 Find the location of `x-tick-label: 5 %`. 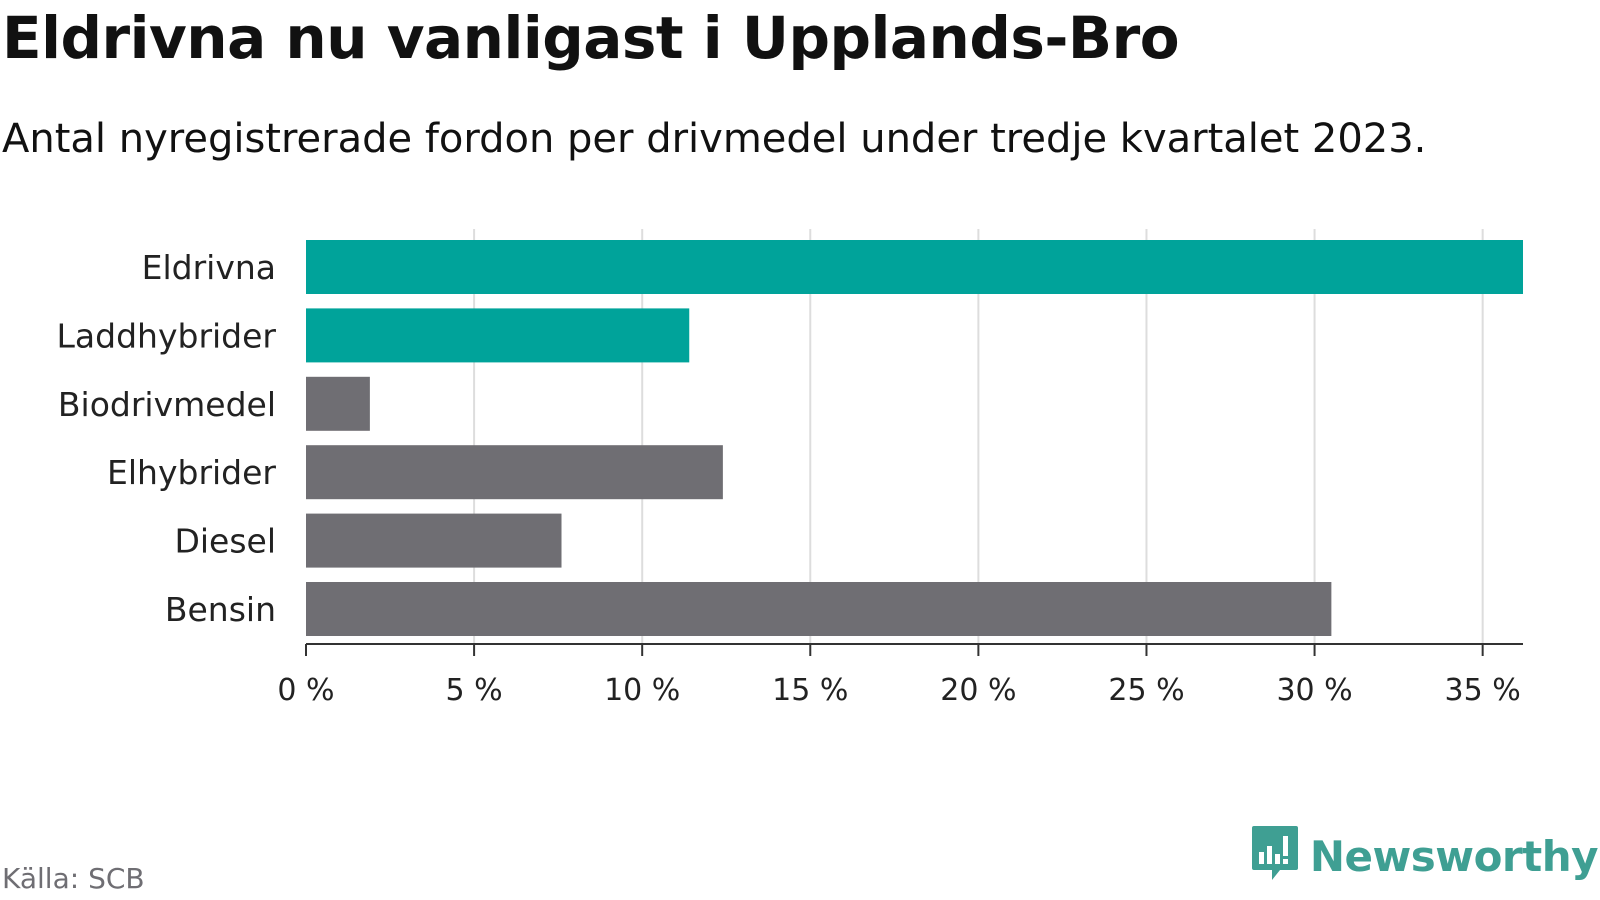

x-tick-label: 5 % is located at coordinates (474, 690).